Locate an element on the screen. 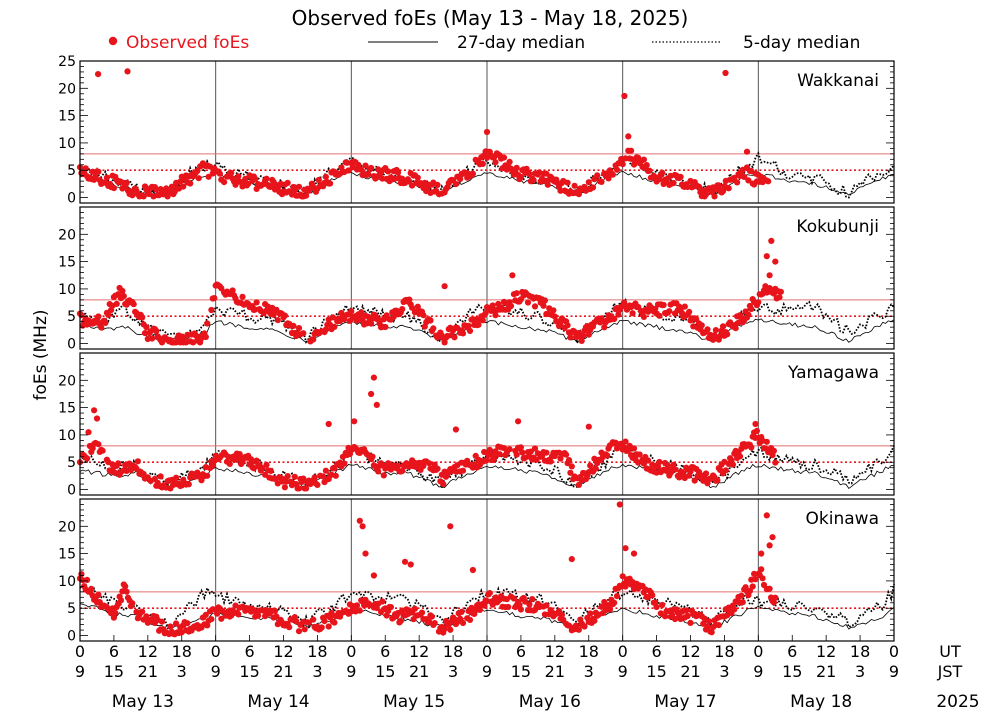 The width and height of the screenshot is (1000, 714). jst-axis-label: JST is located at coordinates (950, 671).